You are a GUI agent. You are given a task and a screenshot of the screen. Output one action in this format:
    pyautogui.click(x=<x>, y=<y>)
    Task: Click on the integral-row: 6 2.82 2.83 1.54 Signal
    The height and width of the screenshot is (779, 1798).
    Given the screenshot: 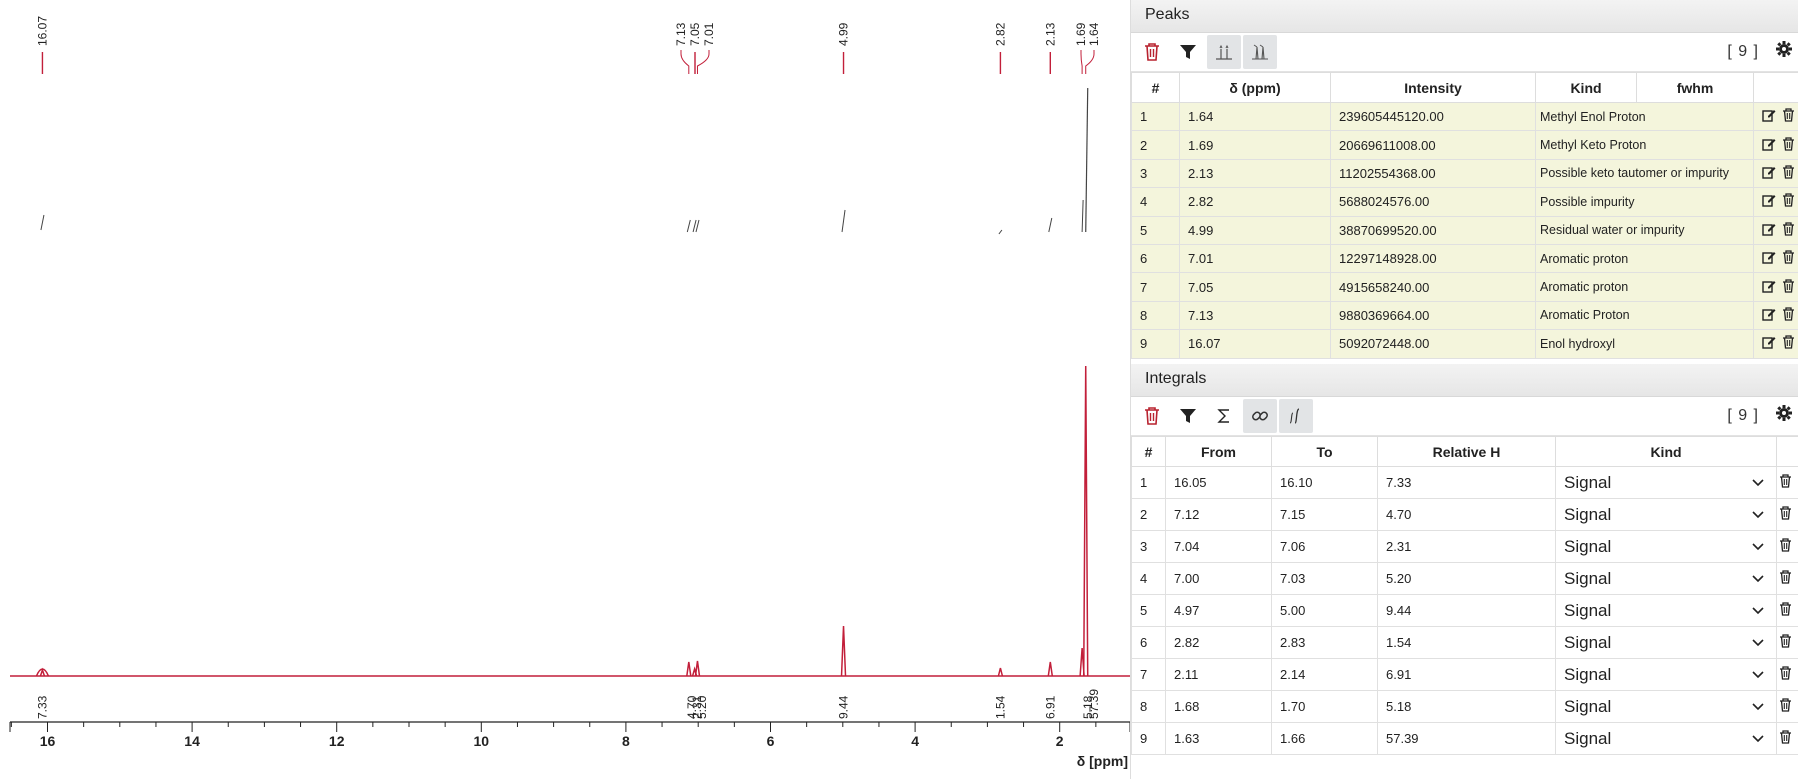 What is the action you would take?
    pyautogui.click(x=1464, y=642)
    